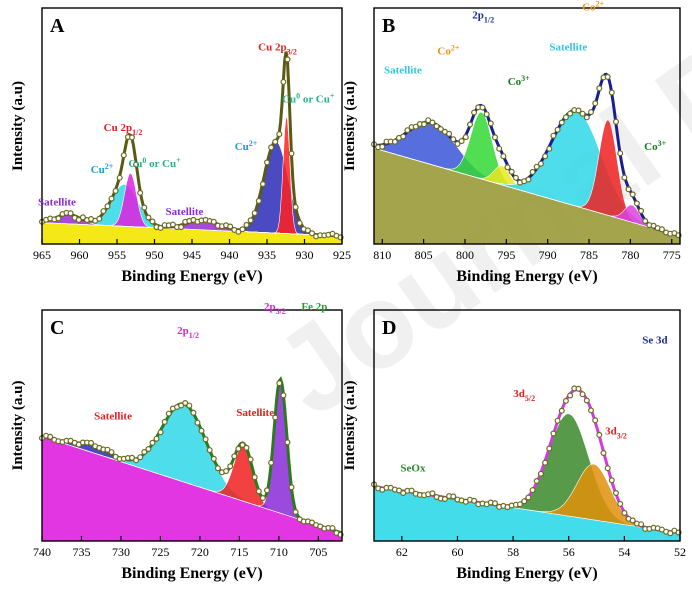 The image size is (692, 597). What do you see at coordinates (192, 255) in the screenshot?
I see `x-tick-label: 945` at bounding box center [192, 255].